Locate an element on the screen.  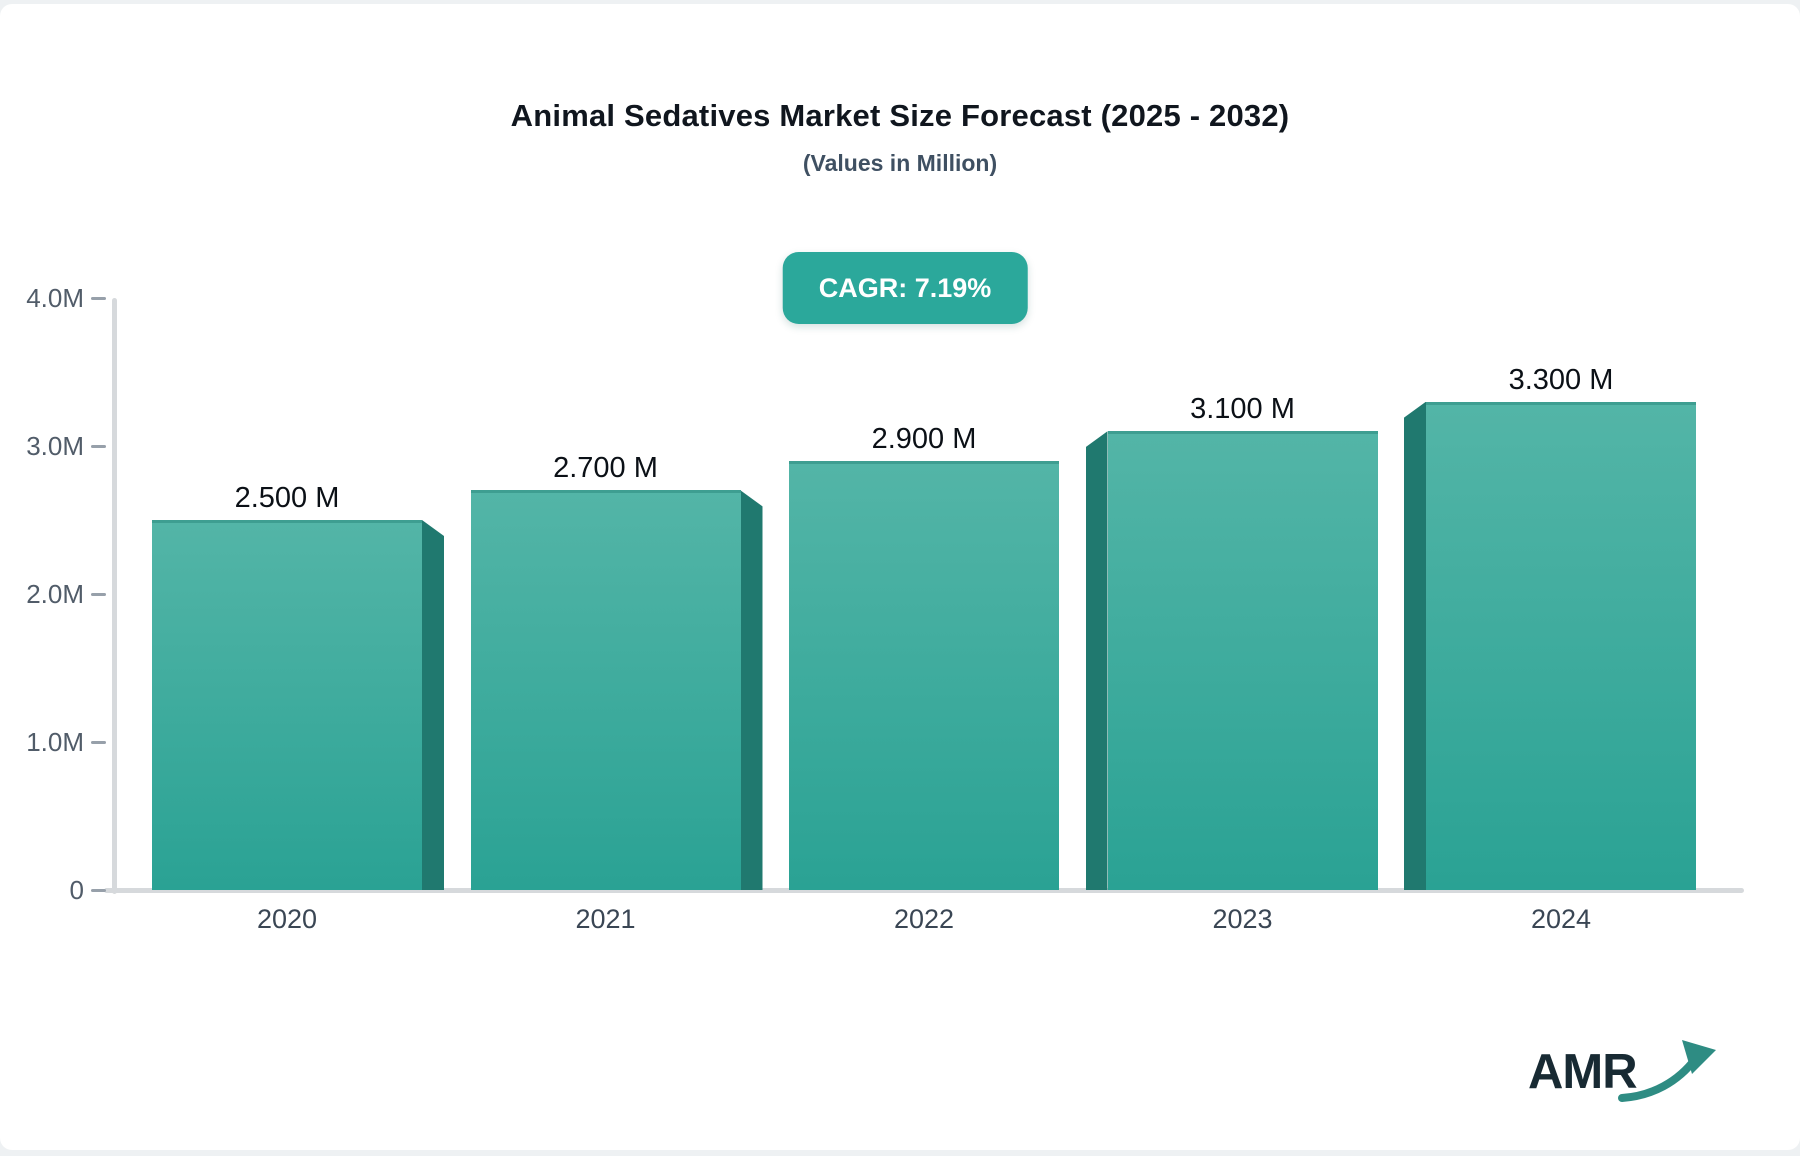
y-tick-label: 2.0M is located at coordinates (55, 594).